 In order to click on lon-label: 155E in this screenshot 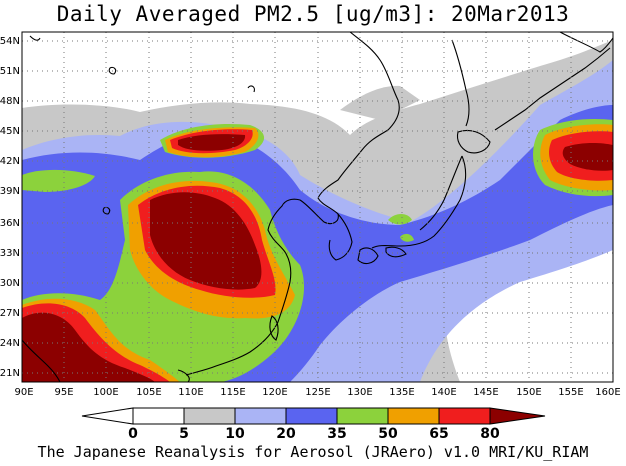, I will do `click(570, 392)`.